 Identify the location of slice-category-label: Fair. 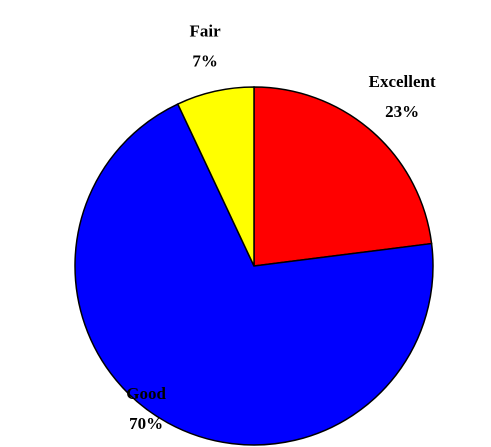
(206, 30).